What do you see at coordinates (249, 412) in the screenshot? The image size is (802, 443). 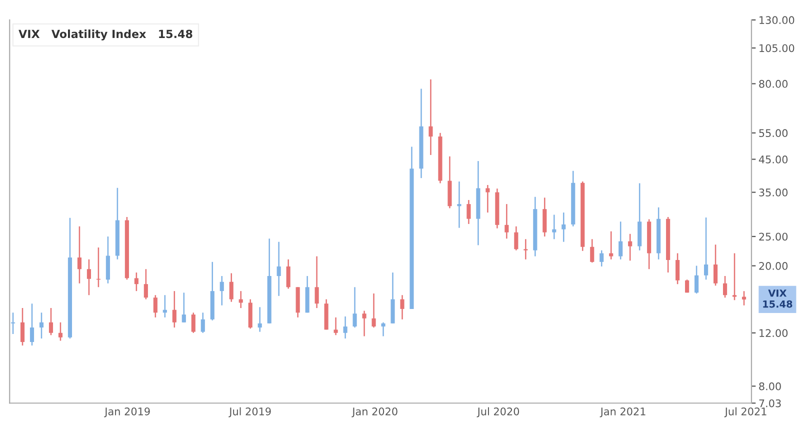 I see `x-tick-label: Jul 2019` at bounding box center [249, 412].